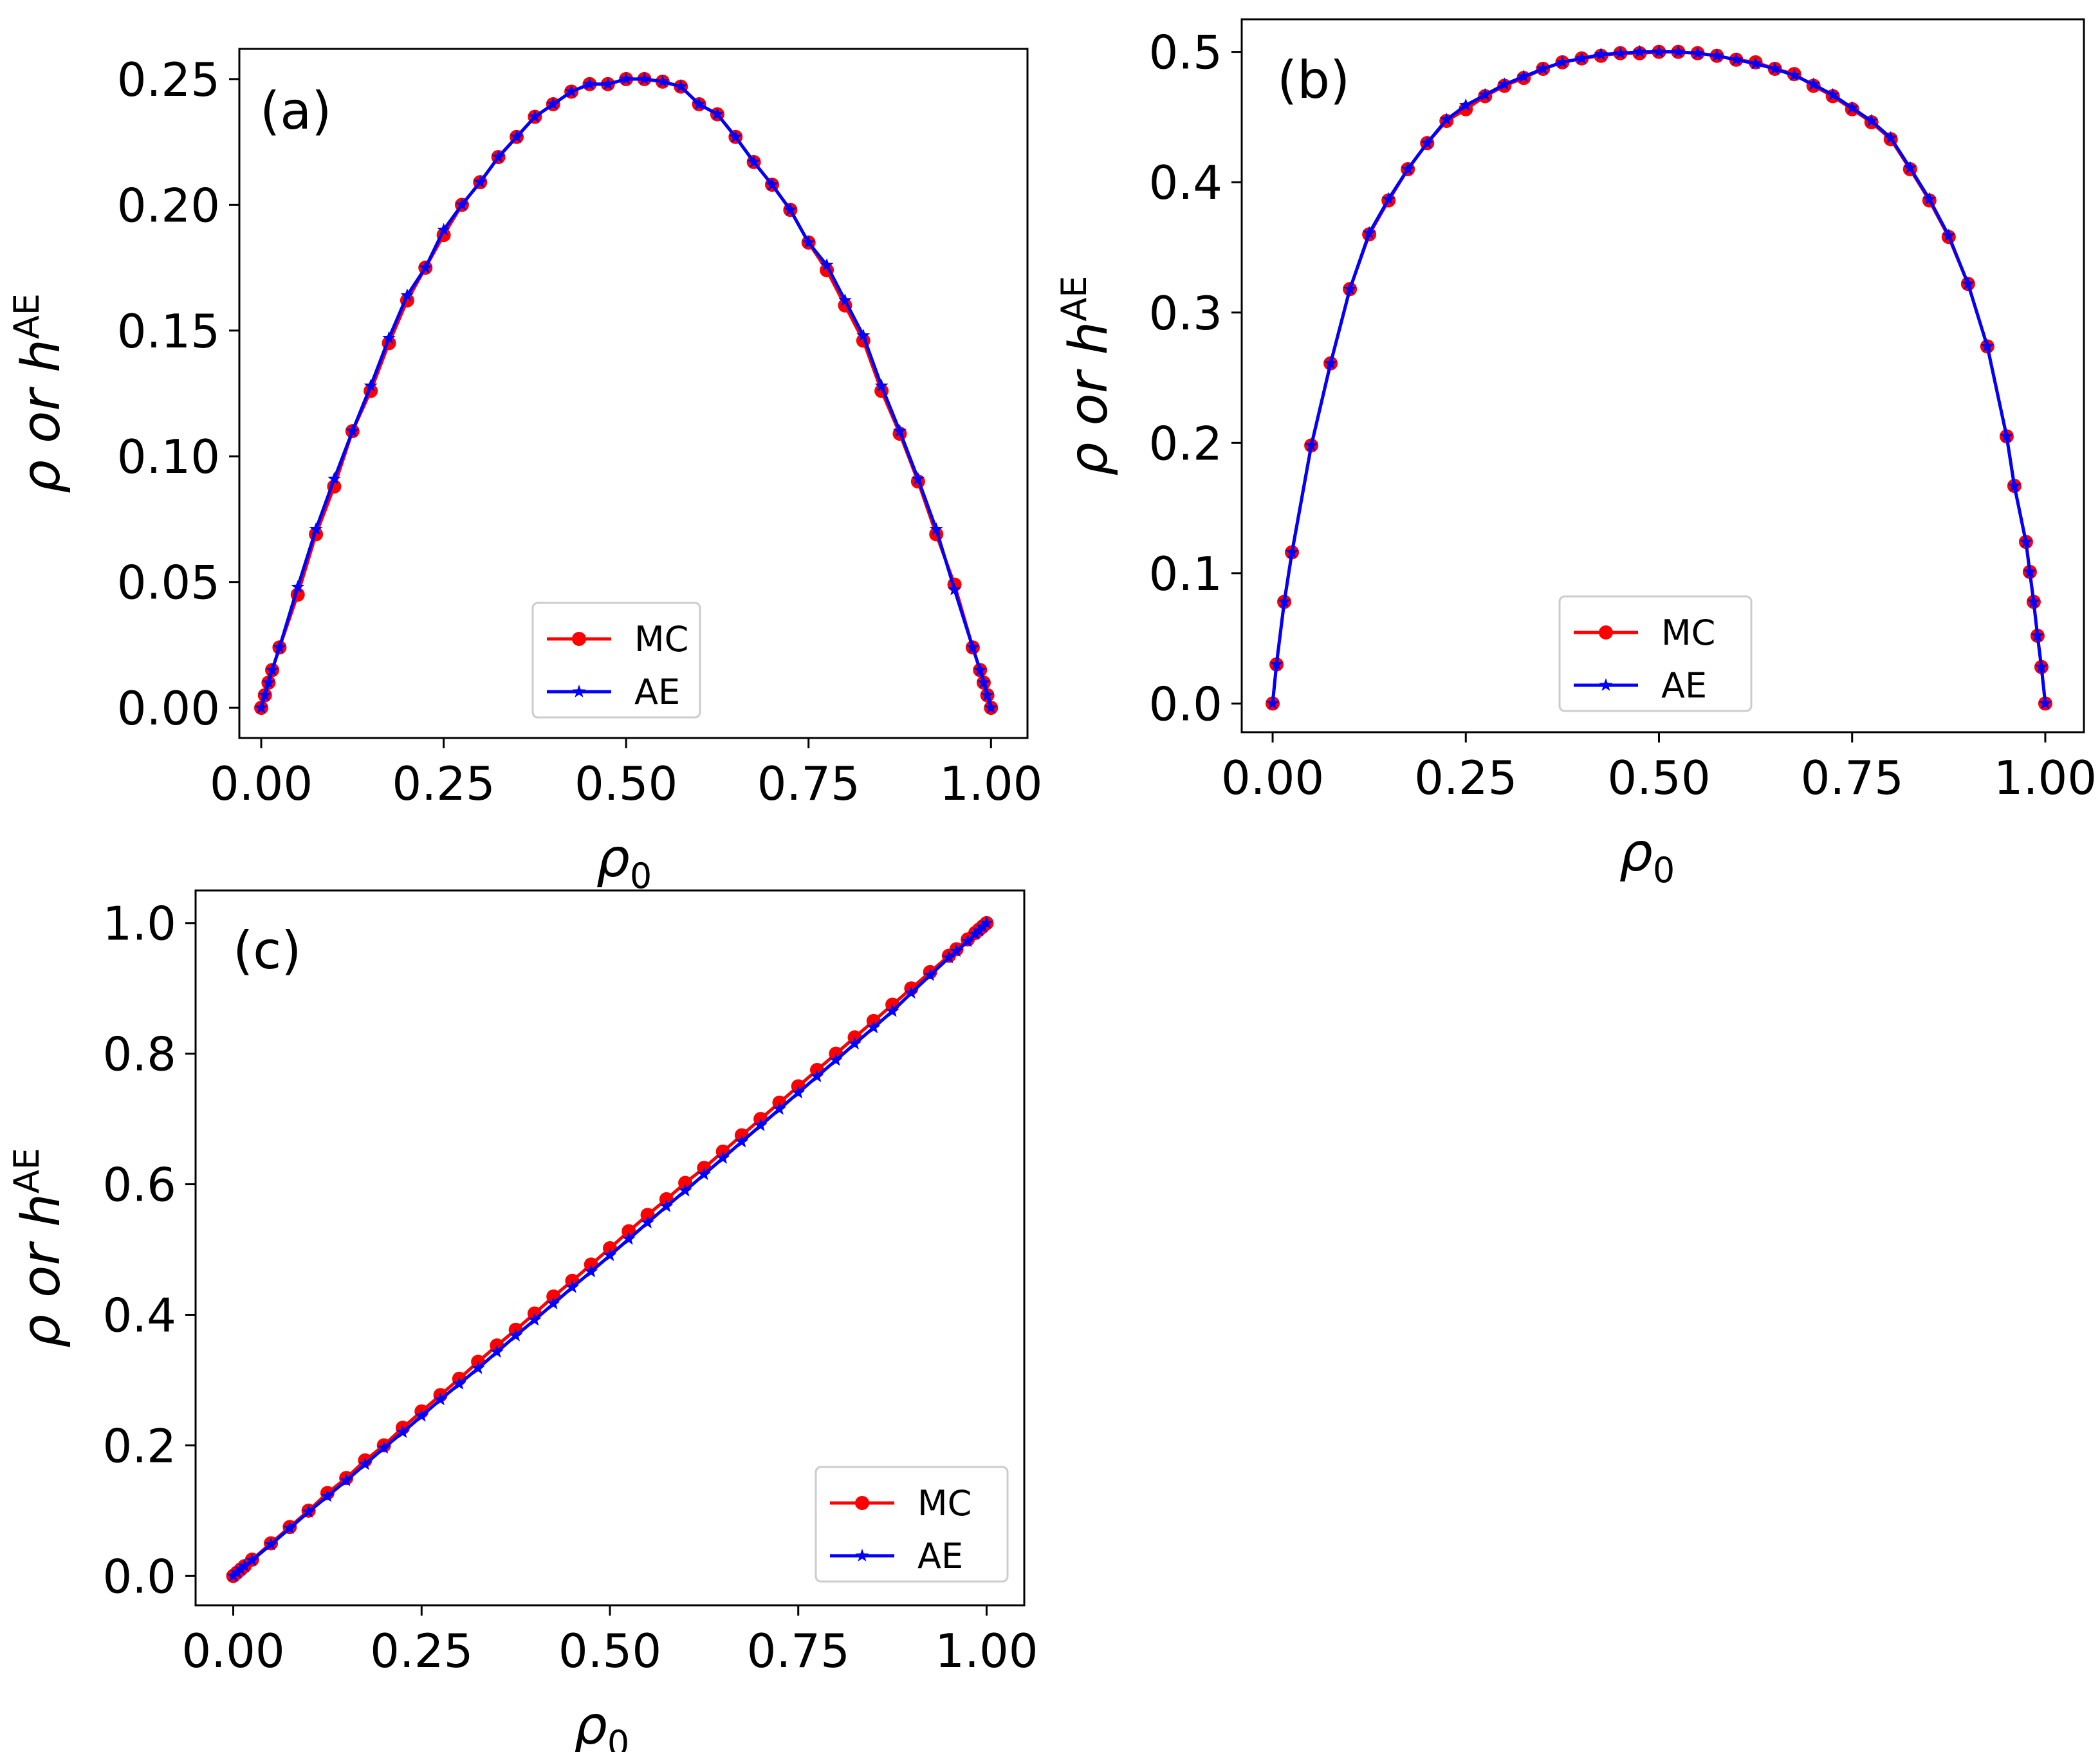 This screenshot has width=2100, height=1752. What do you see at coordinates (626, 784) in the screenshot?
I see `x-tick-label: 0.50` at bounding box center [626, 784].